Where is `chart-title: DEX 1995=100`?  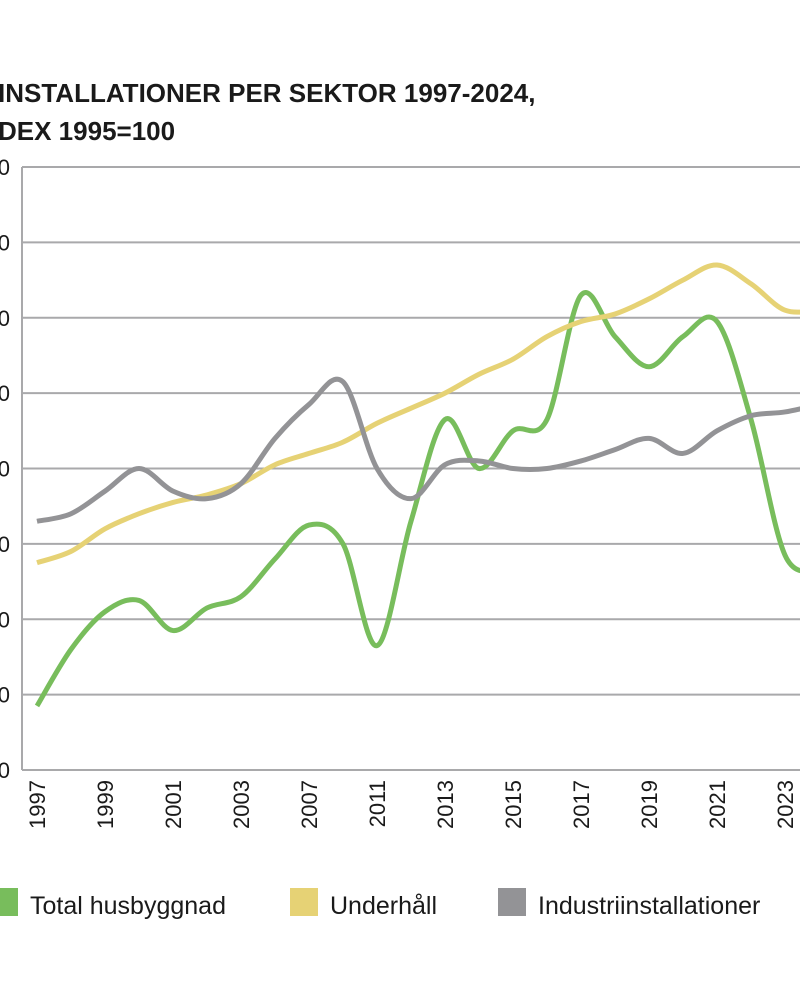
chart-title: DEX 1995=100 is located at coordinates (87, 131).